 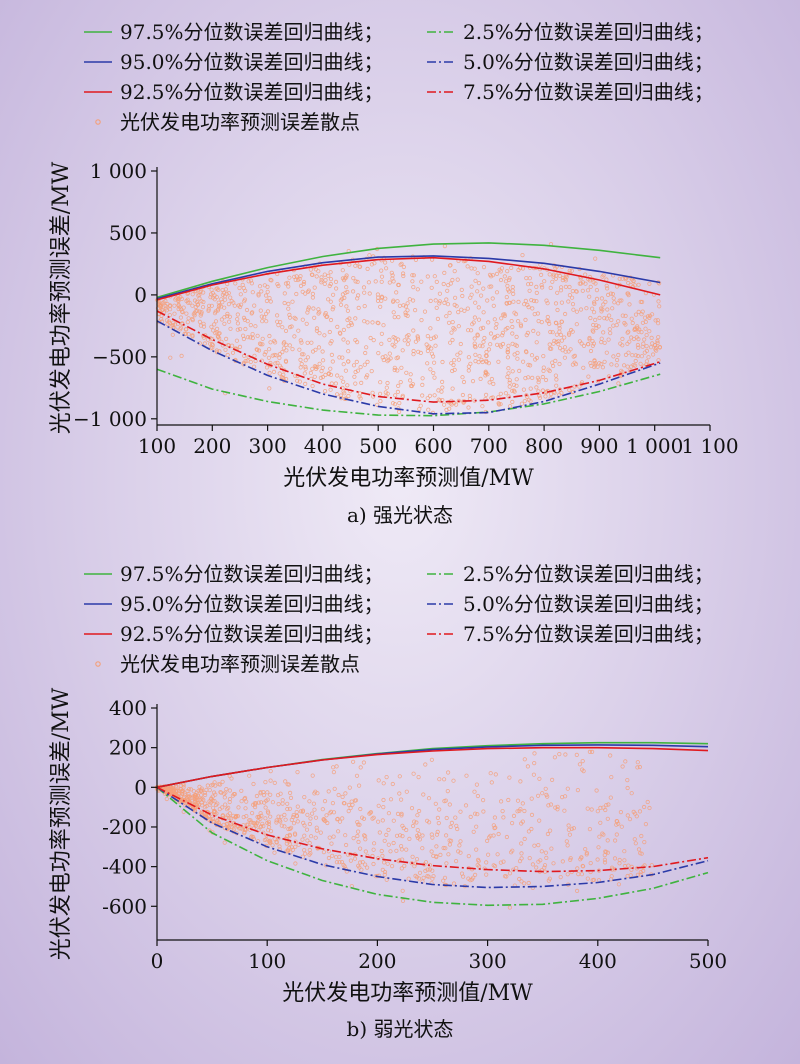 I want to click on legend-item: 92.5%分位数误差回归曲线；, so click(x=234, y=92).